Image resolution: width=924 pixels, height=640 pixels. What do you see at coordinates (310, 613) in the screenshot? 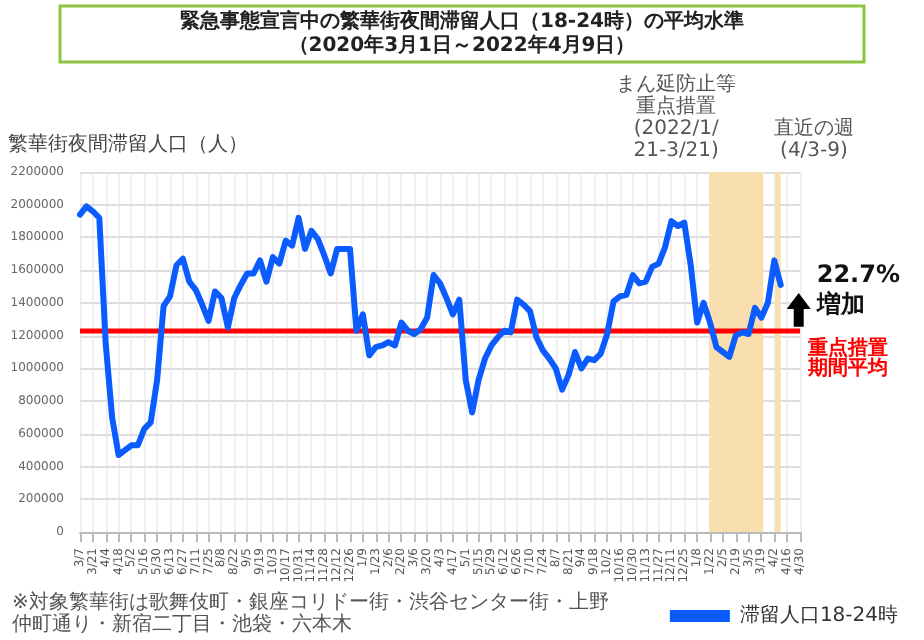
I see `text: ※対象繁華街は歌舞伎町・銀座コリドー街・渋谷センター街・上野仲町通り・新宿二丁目・池袋・六本木` at bounding box center [310, 613].